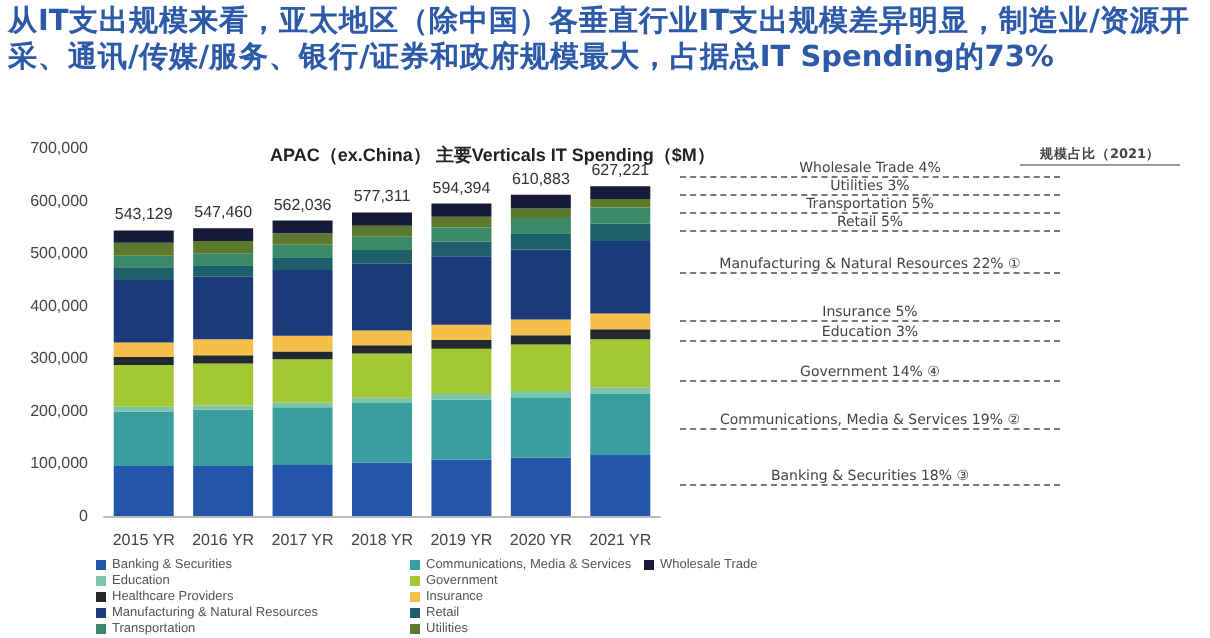 This screenshot has width=1210, height=638. Describe the element at coordinates (223, 540) in the screenshot. I see `x-tick-label: 2016 YR` at that location.